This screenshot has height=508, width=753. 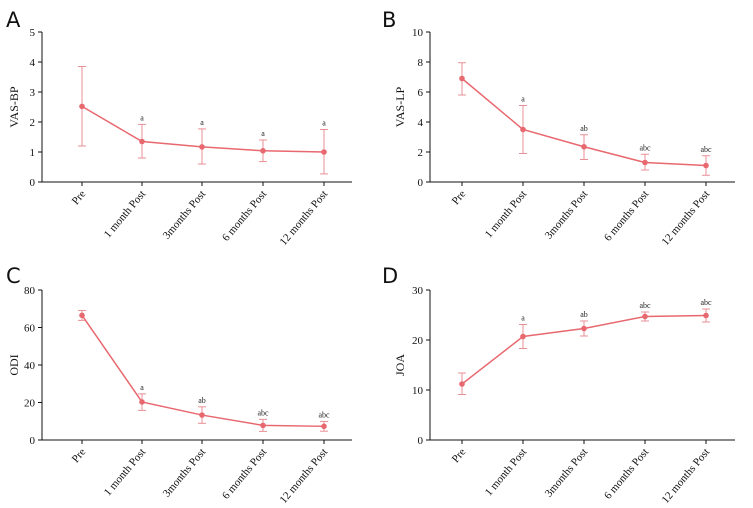 I want to click on annotation-d: ab, so click(x=584, y=314).